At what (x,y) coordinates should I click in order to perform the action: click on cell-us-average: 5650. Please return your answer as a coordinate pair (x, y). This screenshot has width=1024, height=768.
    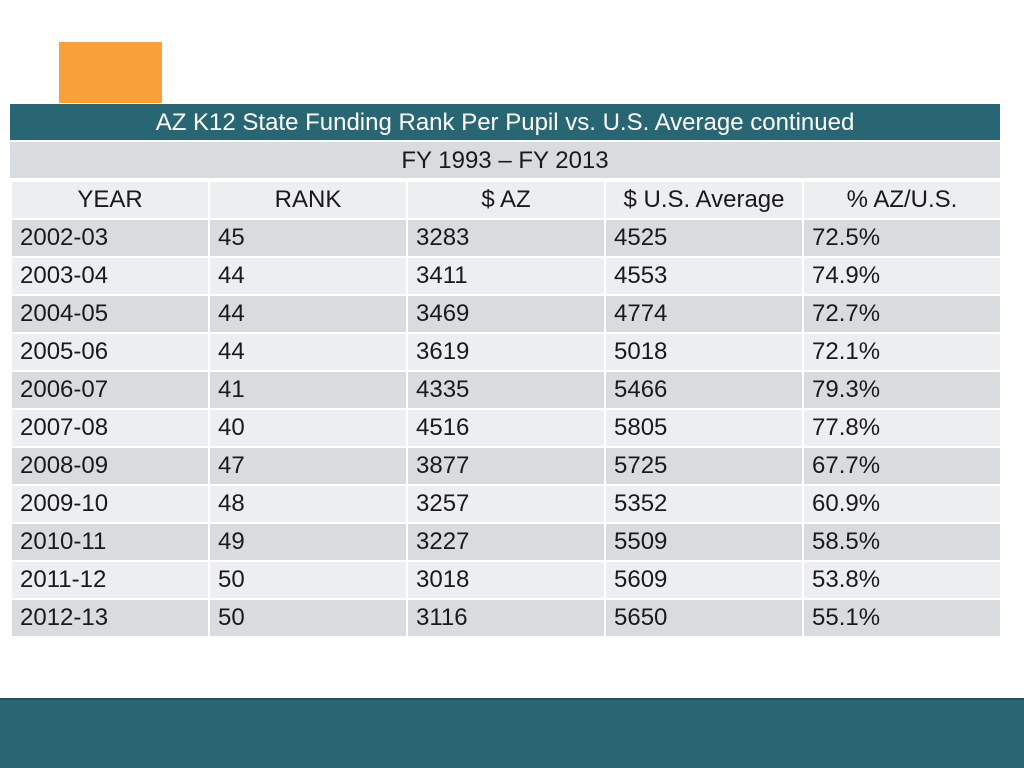
    Looking at the image, I should click on (704, 618).